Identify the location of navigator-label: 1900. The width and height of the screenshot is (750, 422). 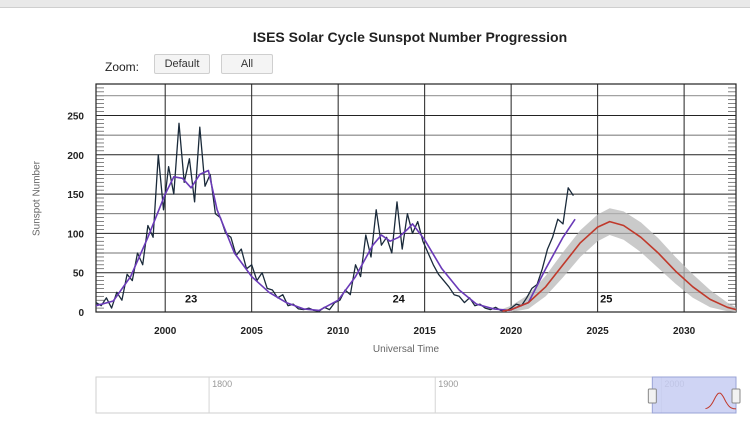
(448, 384).